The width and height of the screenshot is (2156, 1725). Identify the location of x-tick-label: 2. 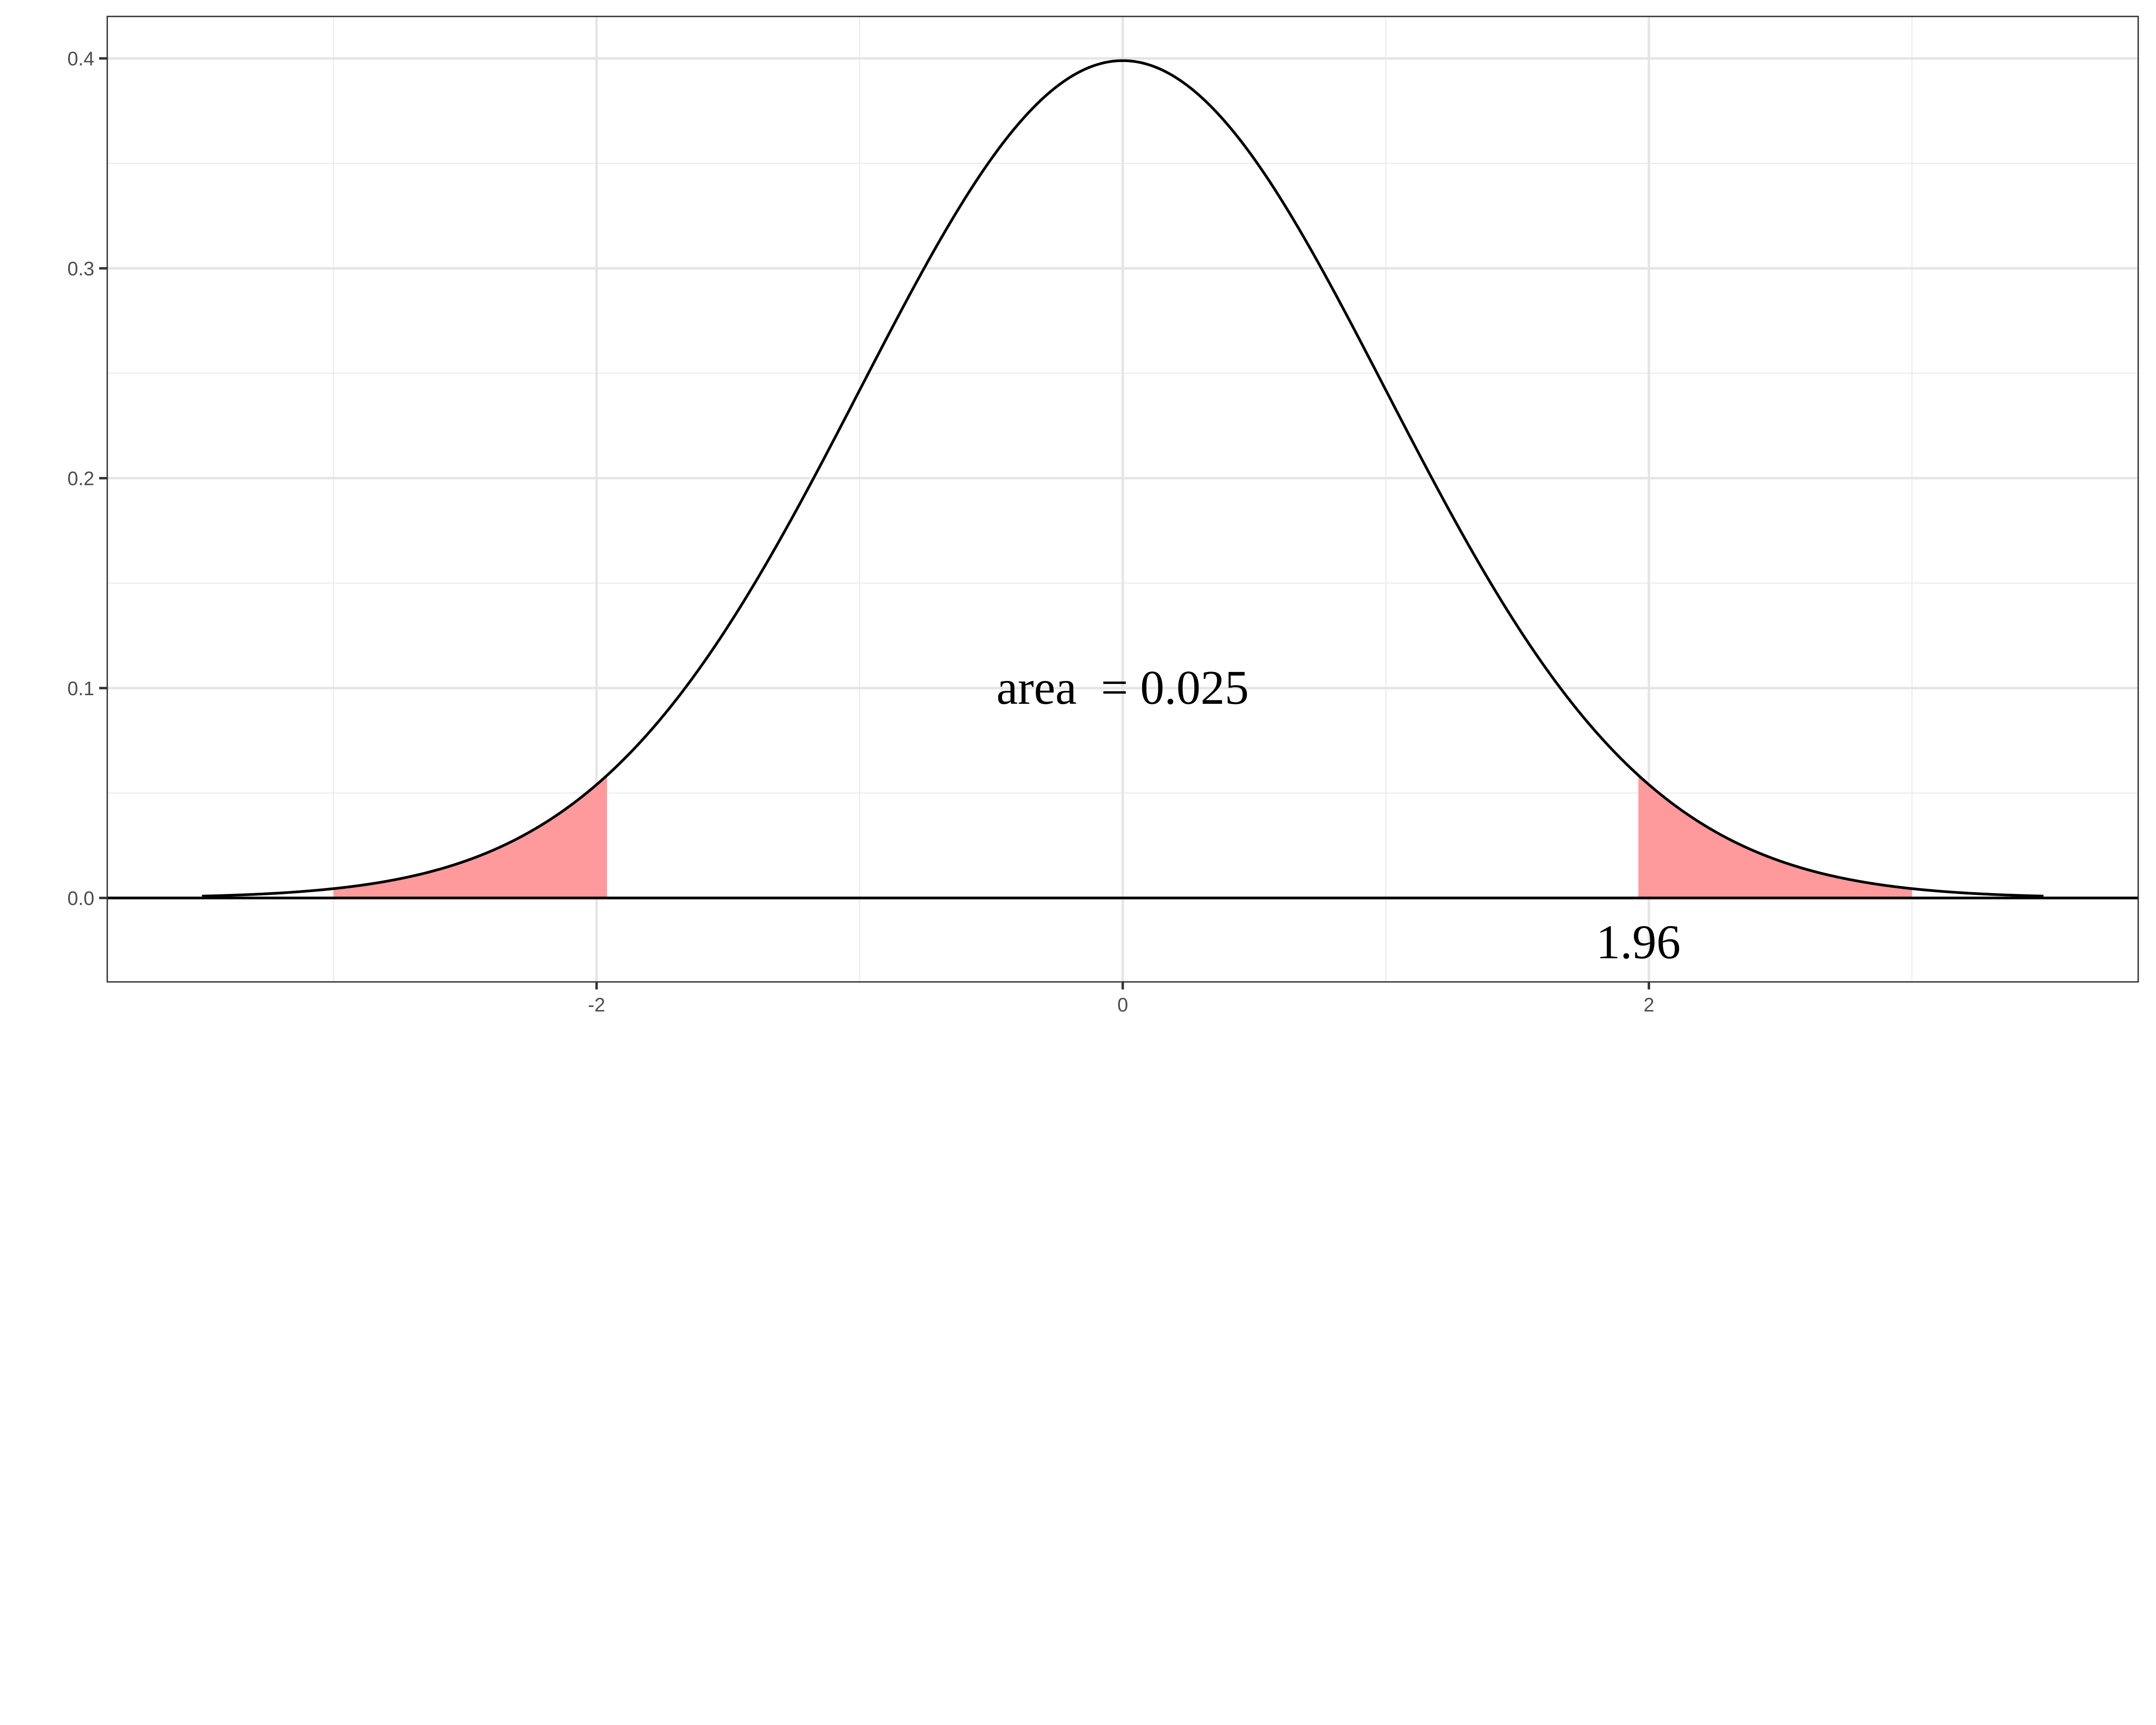
(1648, 1005).